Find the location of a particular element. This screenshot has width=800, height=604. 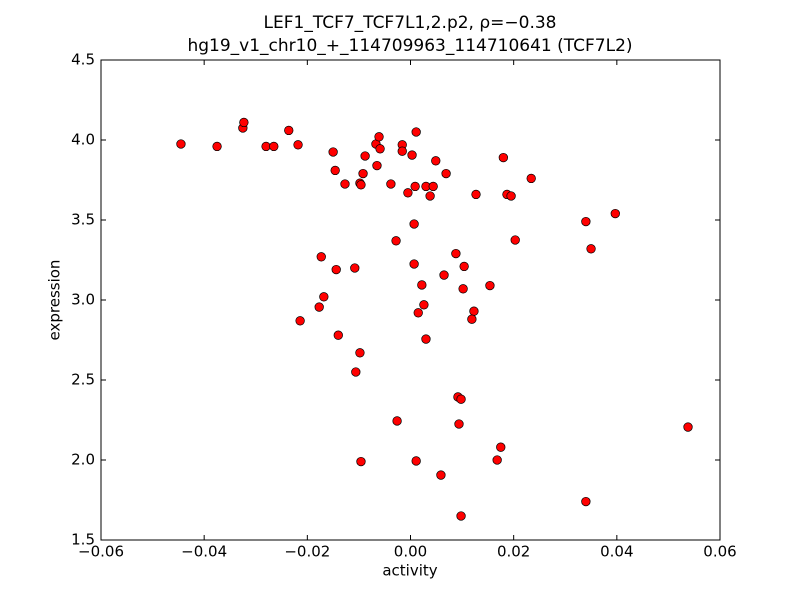

x-tick-label: 0.06 is located at coordinates (719, 552).